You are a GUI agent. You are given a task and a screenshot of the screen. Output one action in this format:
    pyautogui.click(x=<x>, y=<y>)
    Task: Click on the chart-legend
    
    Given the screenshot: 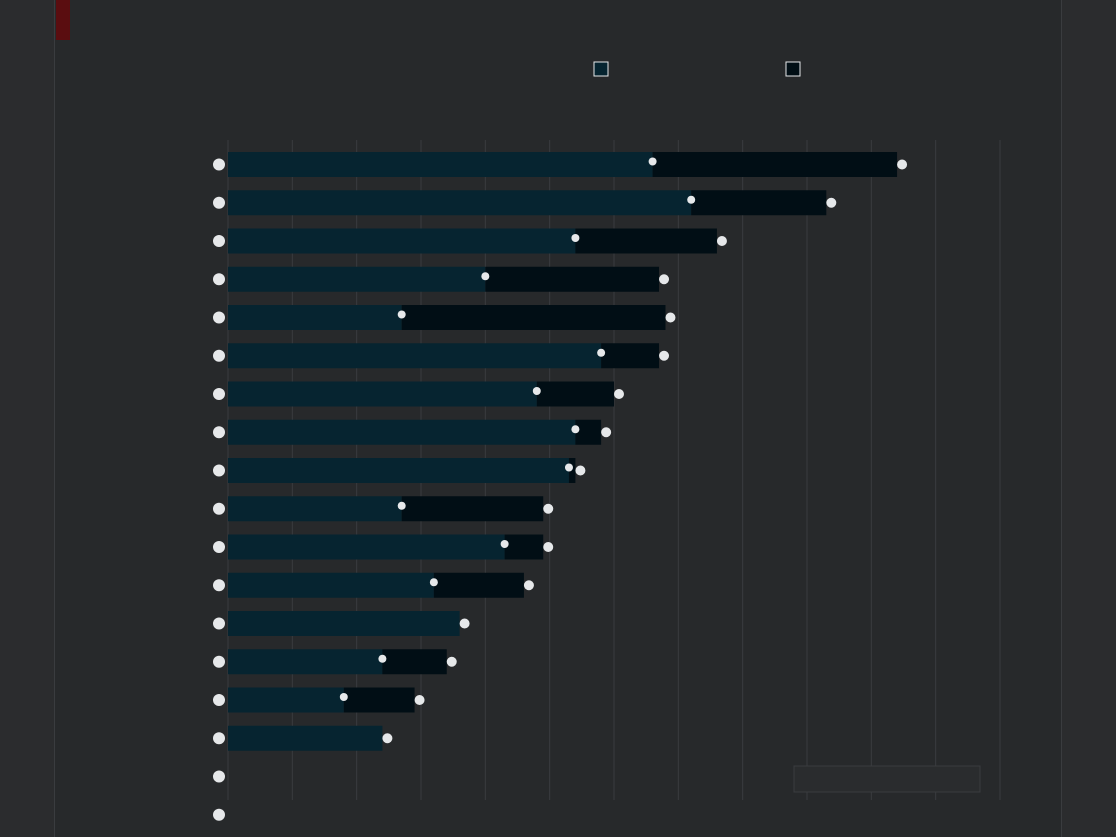 What is the action you would take?
    pyautogui.click(x=697, y=69)
    